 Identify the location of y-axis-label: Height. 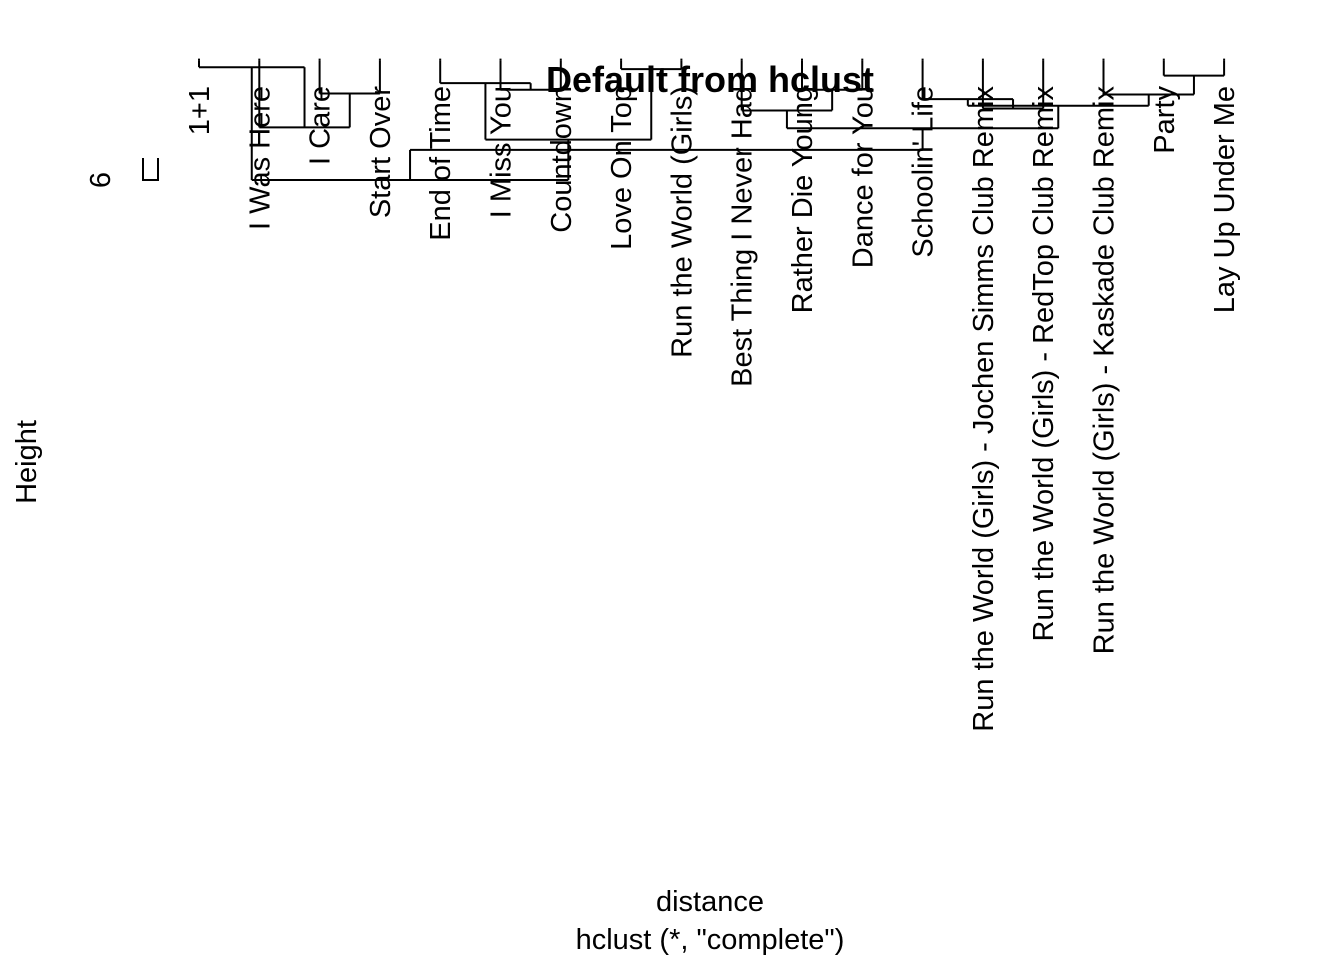
(27, 462).